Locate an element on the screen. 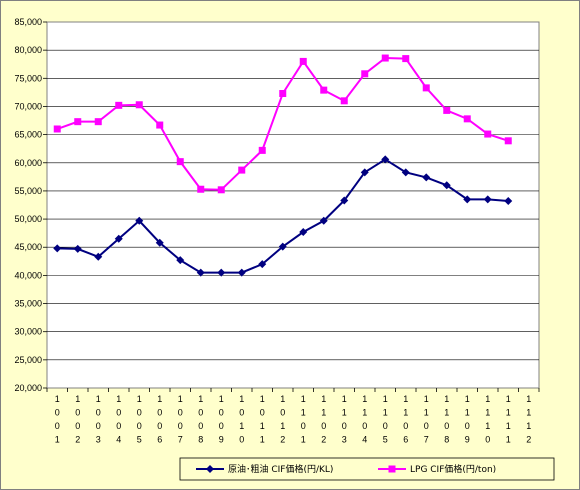 This screenshot has height=490, width=580. y-tick-label: 35,000 is located at coordinates (28, 304).